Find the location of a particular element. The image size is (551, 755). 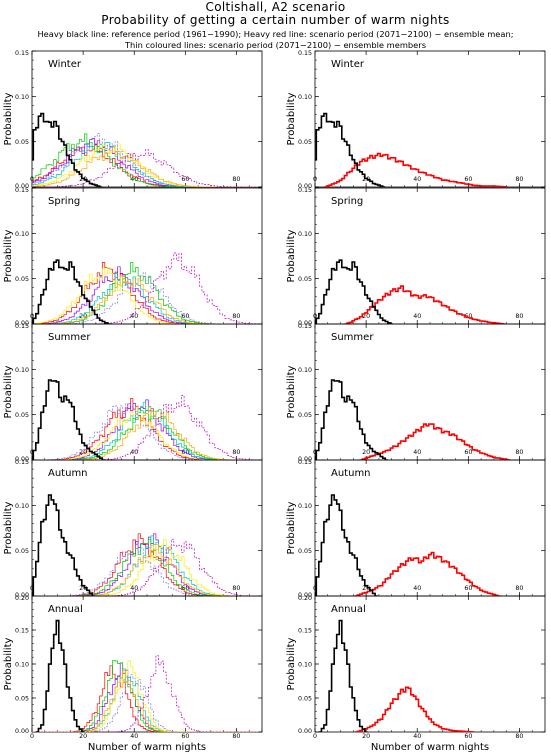

season-label: Winter is located at coordinates (348, 64).